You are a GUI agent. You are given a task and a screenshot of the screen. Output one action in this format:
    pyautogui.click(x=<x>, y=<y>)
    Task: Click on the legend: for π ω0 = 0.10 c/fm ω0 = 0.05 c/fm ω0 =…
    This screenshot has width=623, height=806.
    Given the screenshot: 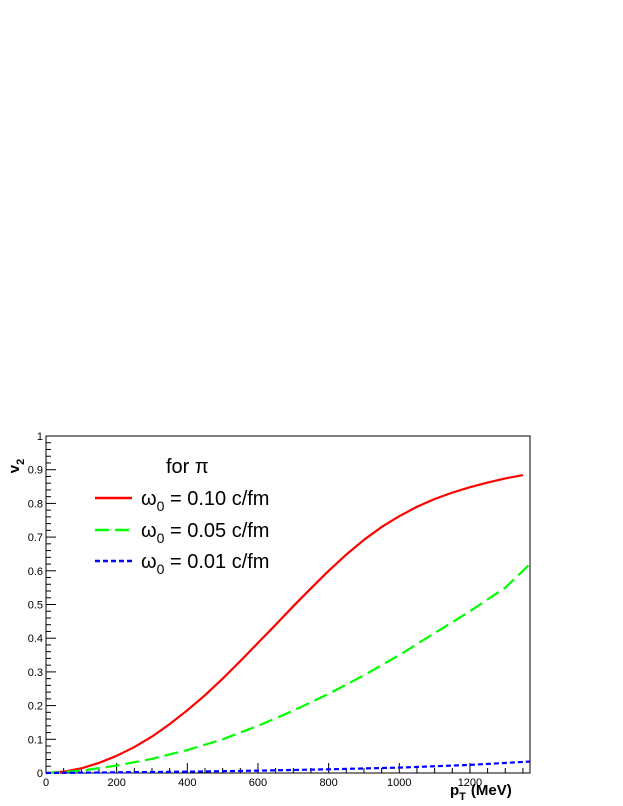 What is the action you would take?
    pyautogui.click(x=182, y=516)
    